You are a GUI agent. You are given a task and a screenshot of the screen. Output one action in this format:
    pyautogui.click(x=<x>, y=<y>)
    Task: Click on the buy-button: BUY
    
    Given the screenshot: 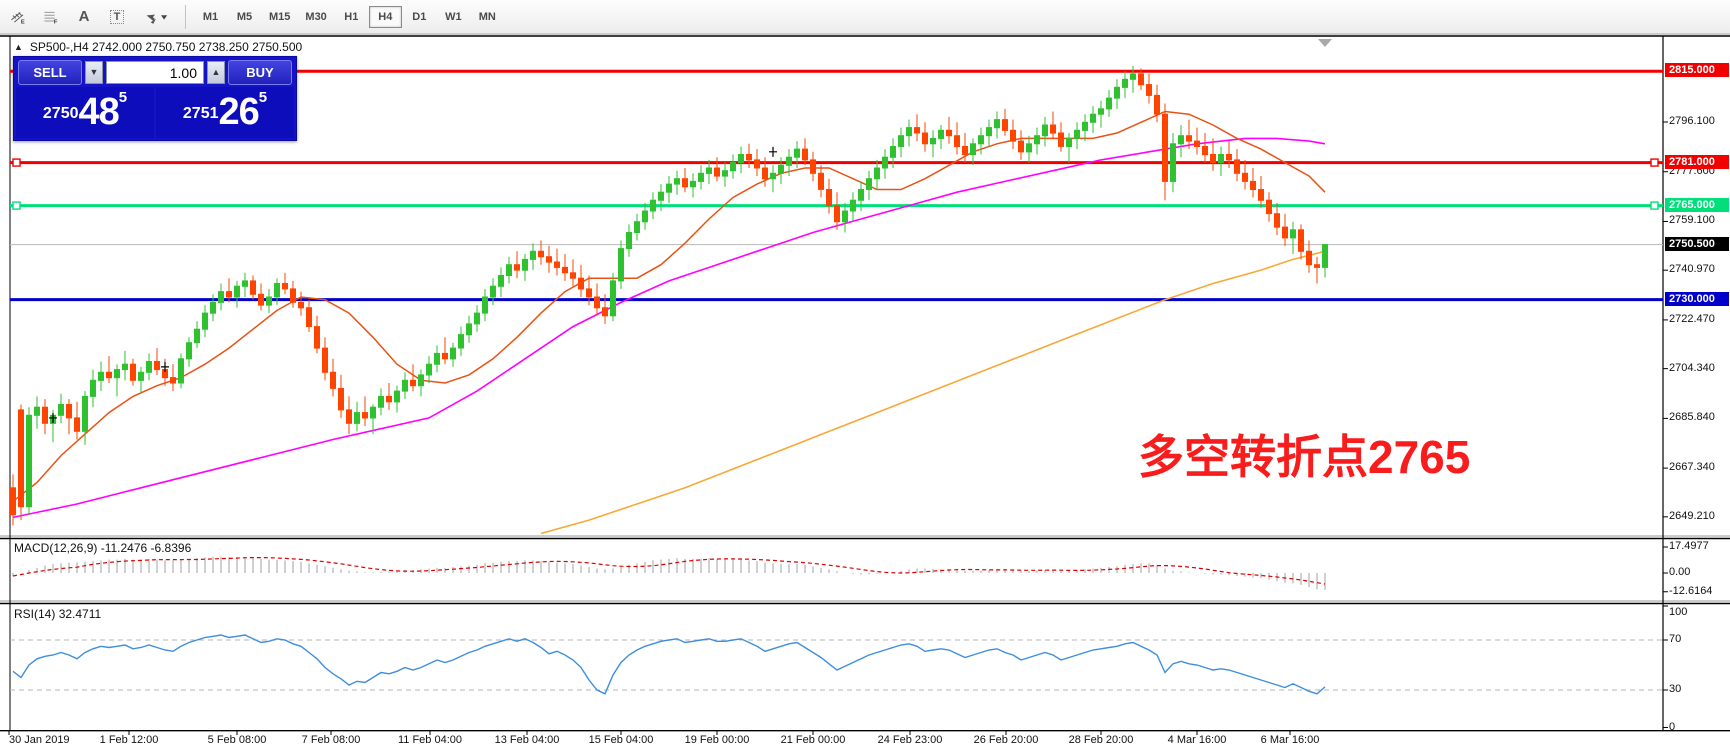 What is the action you would take?
    pyautogui.click(x=260, y=72)
    